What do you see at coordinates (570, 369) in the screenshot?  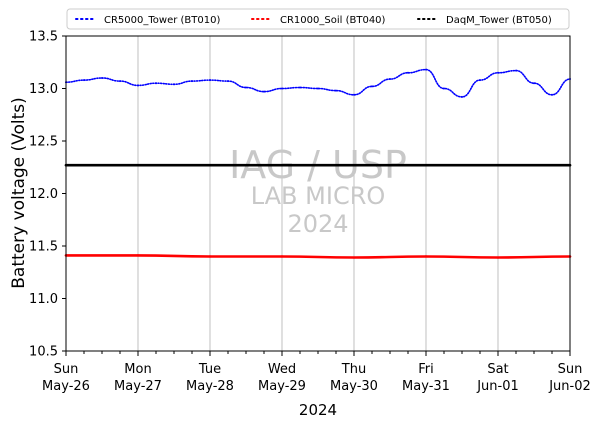 I see `x-tick-day-7: Sun` at bounding box center [570, 369].